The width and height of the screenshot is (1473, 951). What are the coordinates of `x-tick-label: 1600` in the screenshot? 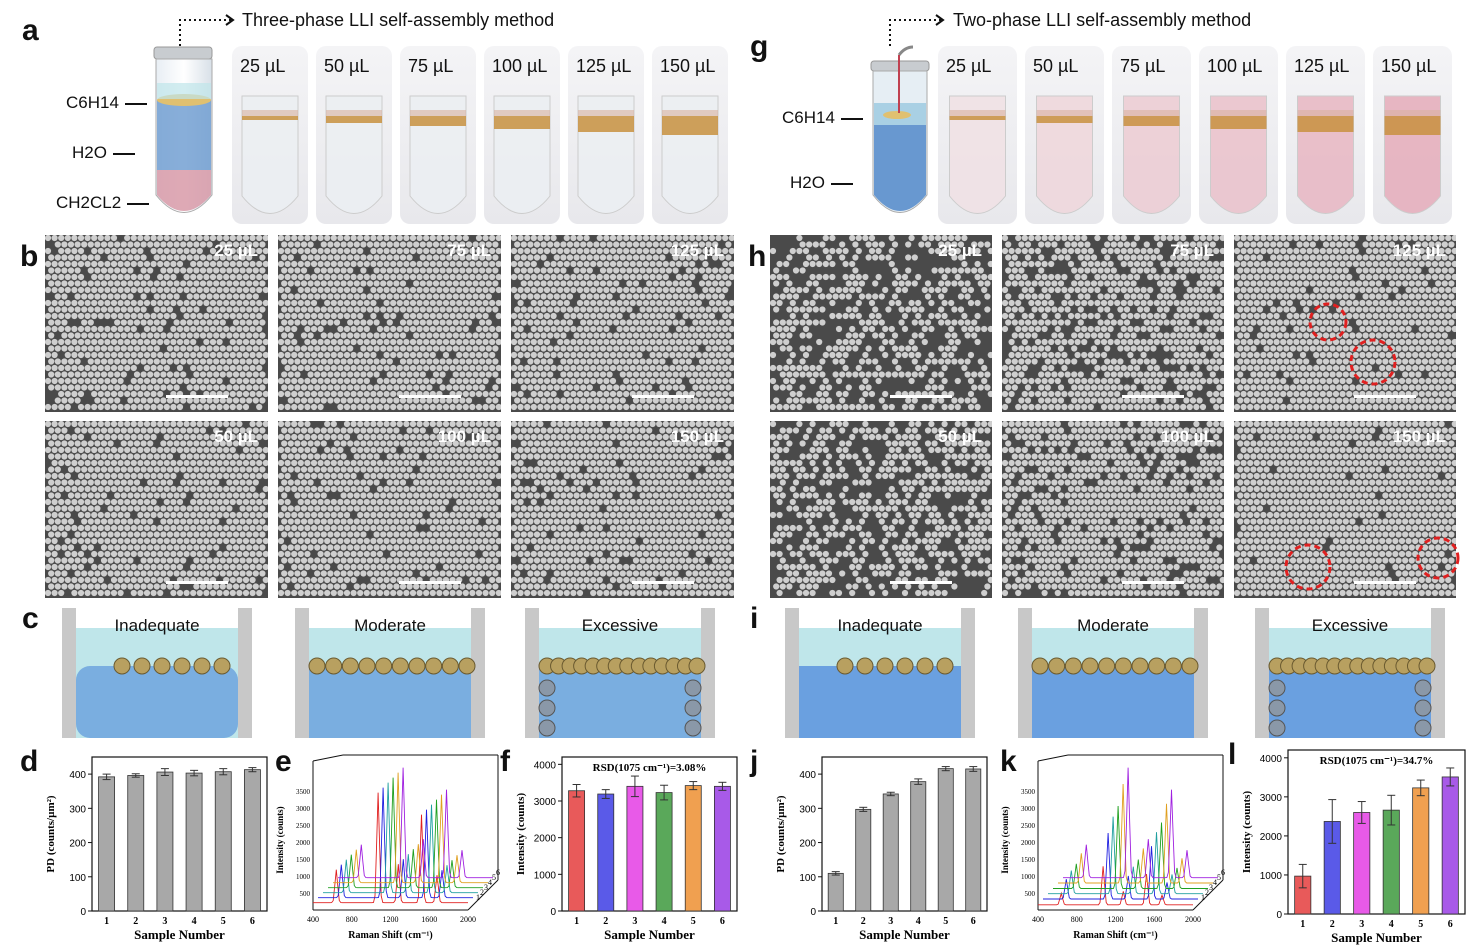 It's located at (1154, 919).